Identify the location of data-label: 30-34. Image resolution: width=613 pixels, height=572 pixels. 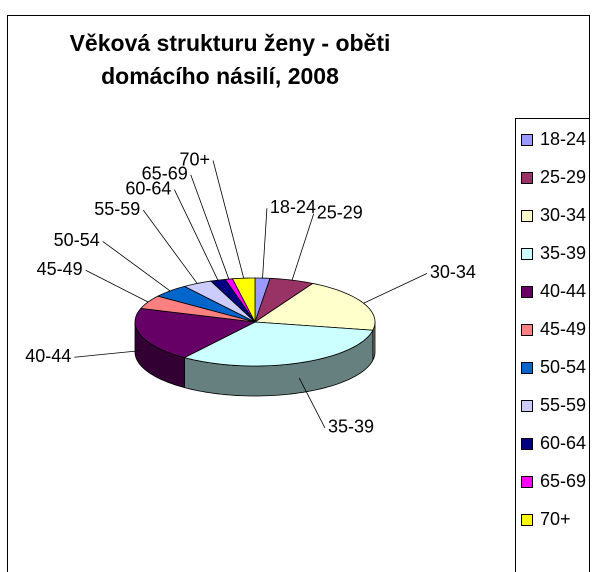
(453, 272).